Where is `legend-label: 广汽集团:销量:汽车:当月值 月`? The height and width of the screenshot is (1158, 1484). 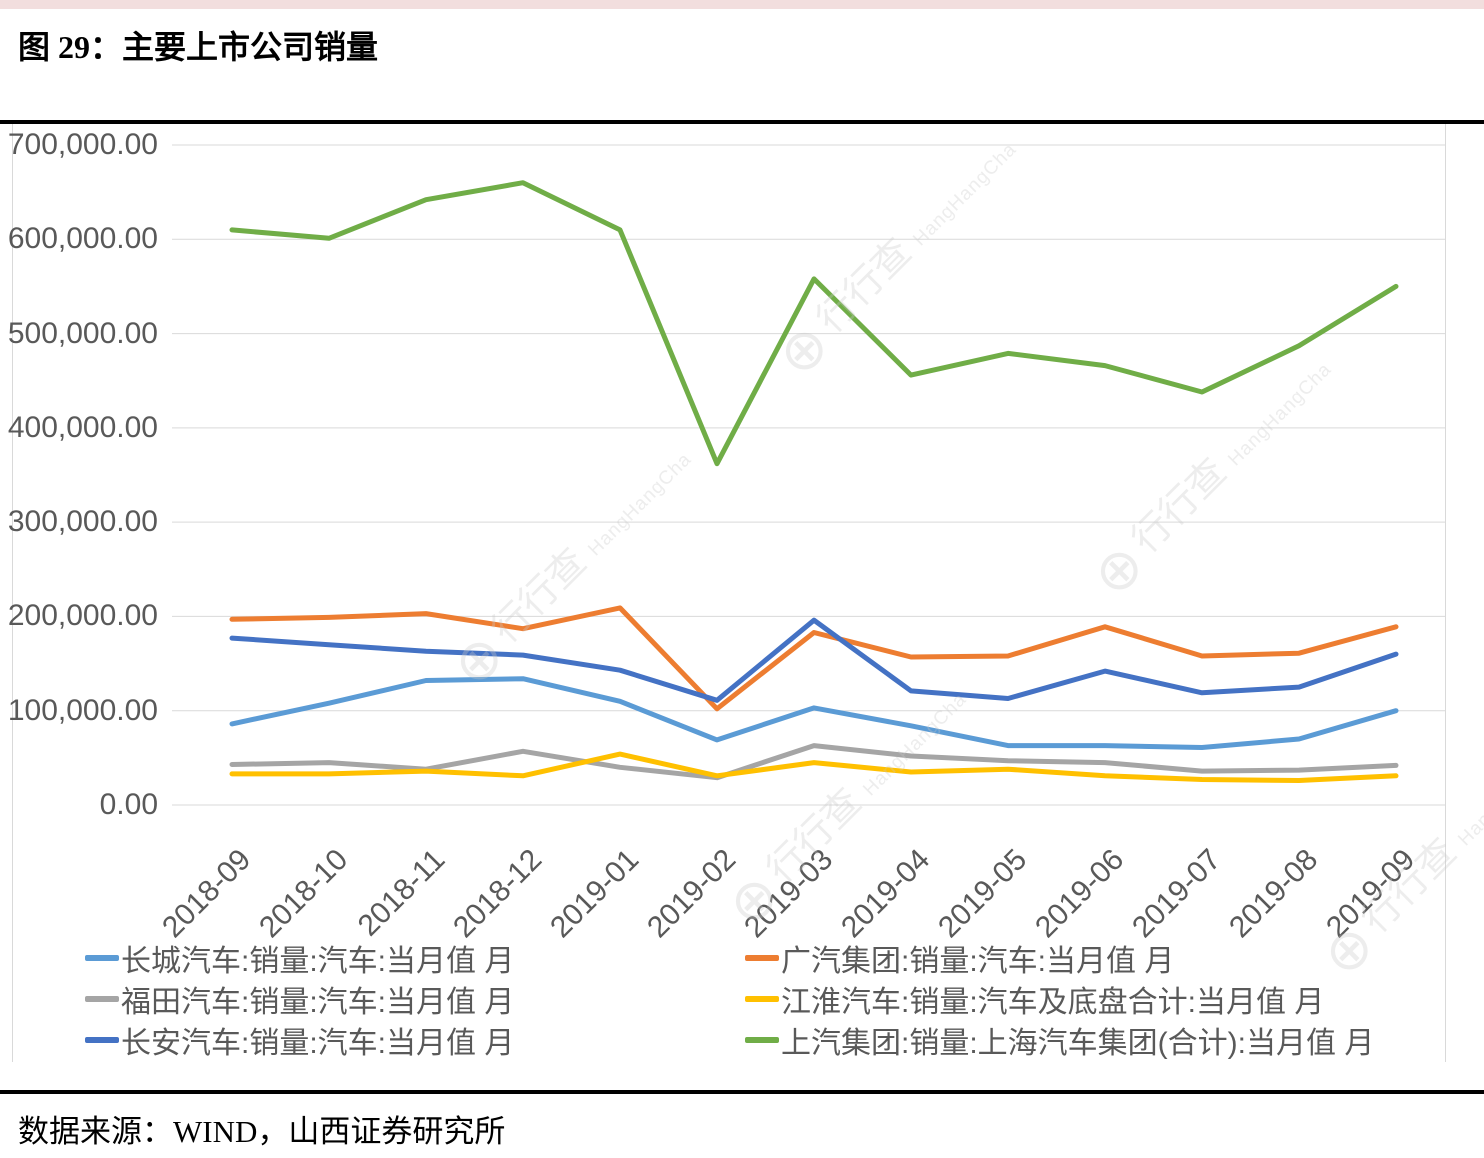
legend-label: 广汽集团:销量:汽车:当月值 月 is located at coordinates (978, 961).